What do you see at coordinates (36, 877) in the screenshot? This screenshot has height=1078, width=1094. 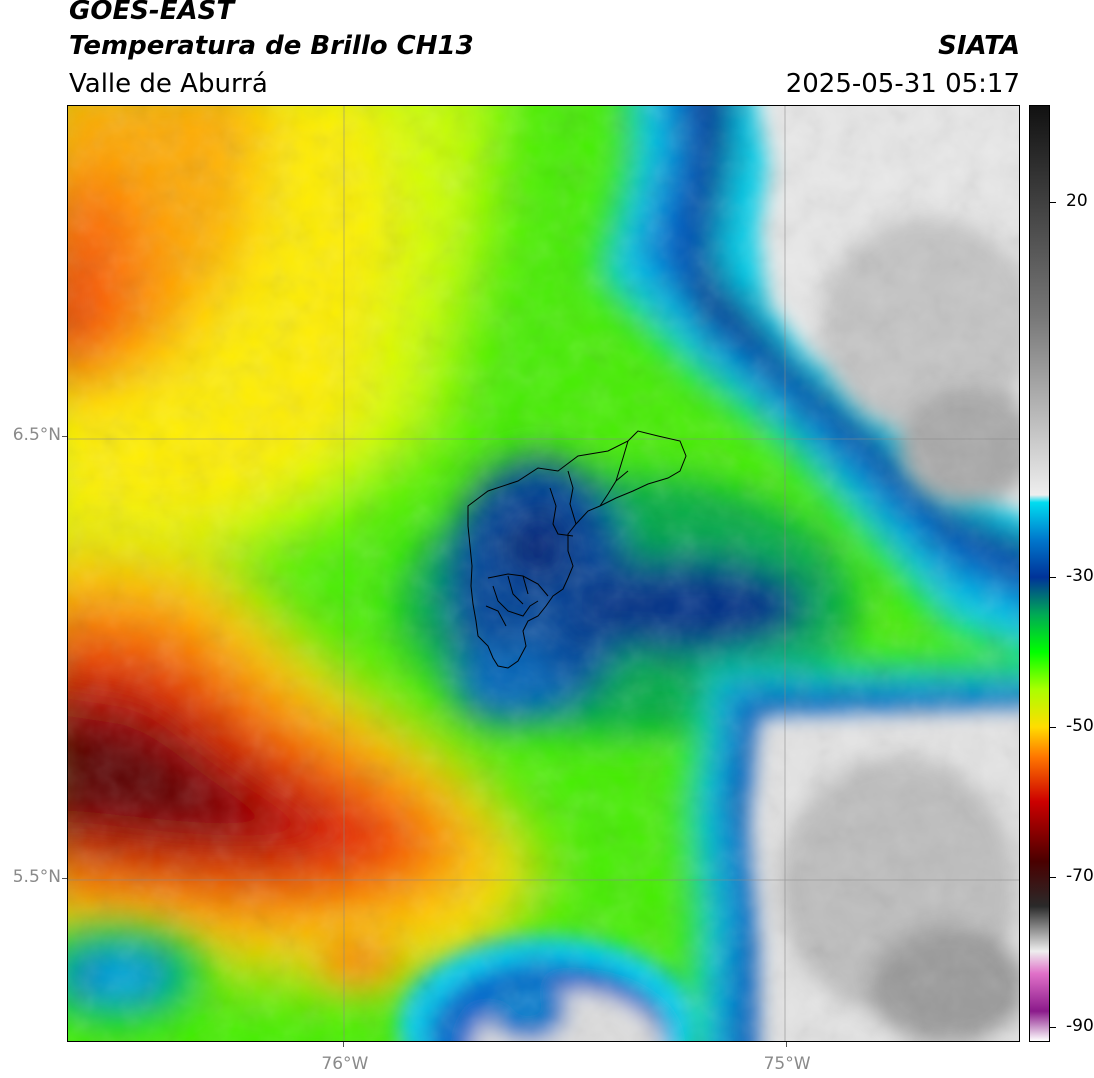 I see `lat-label: 5.5°N` at bounding box center [36, 877].